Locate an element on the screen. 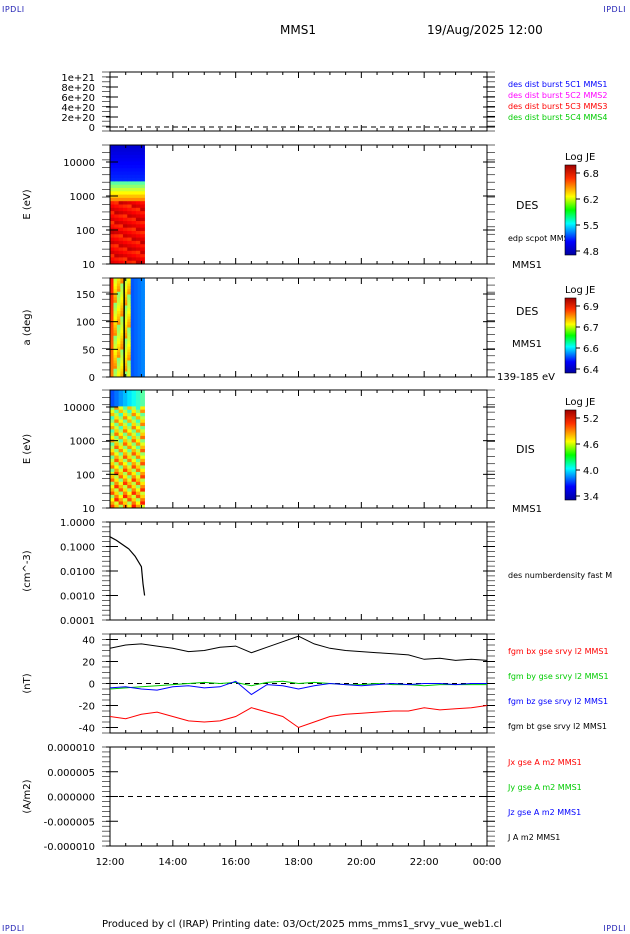 The width and height of the screenshot is (630, 934). p2-ytick-label: 10 is located at coordinates (88, 265).